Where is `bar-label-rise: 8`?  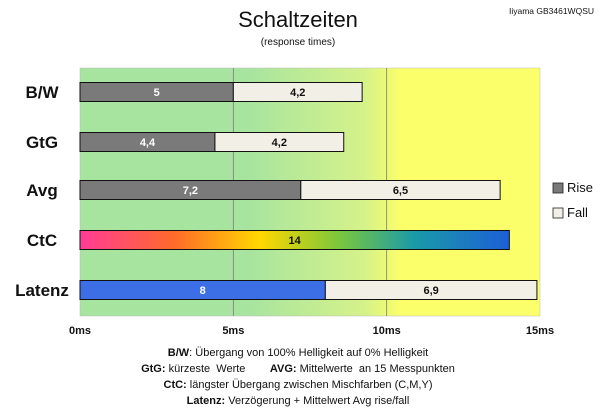 bar-label-rise: 8 is located at coordinates (203, 291).